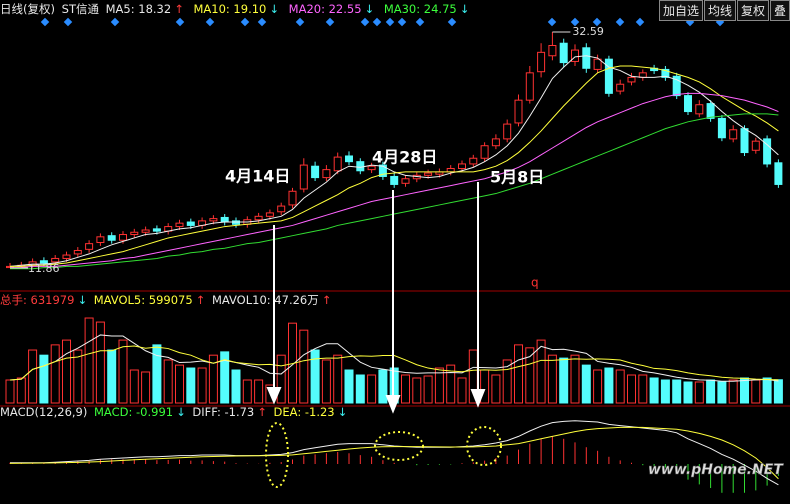  I want to click on button: 均线, so click(719, 10).